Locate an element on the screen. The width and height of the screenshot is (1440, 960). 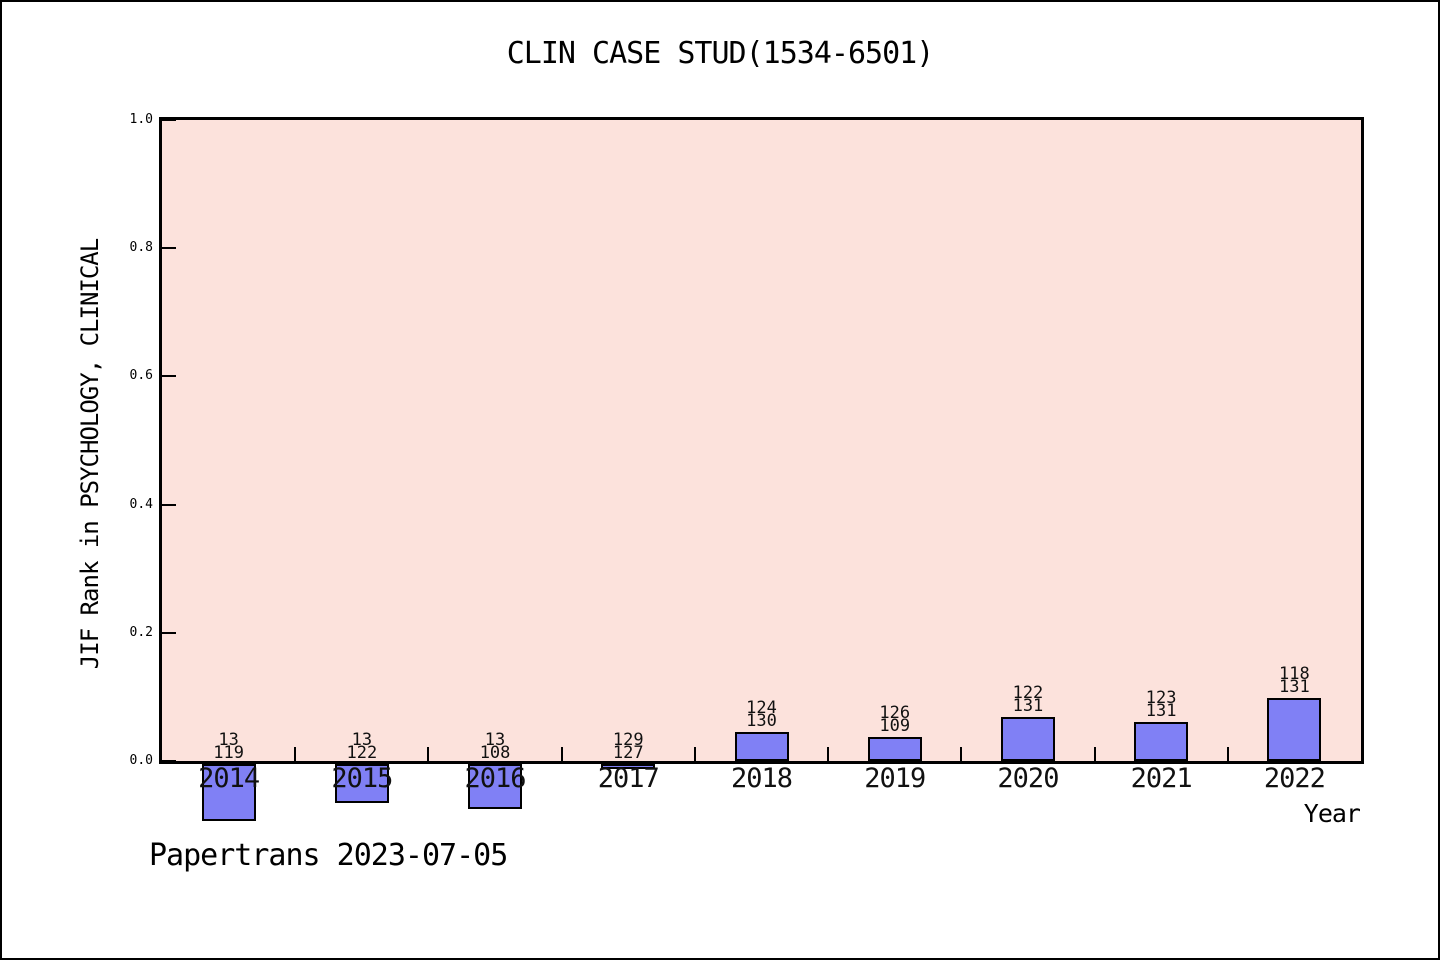
x-category-label: 2020 is located at coordinates (1028, 778).